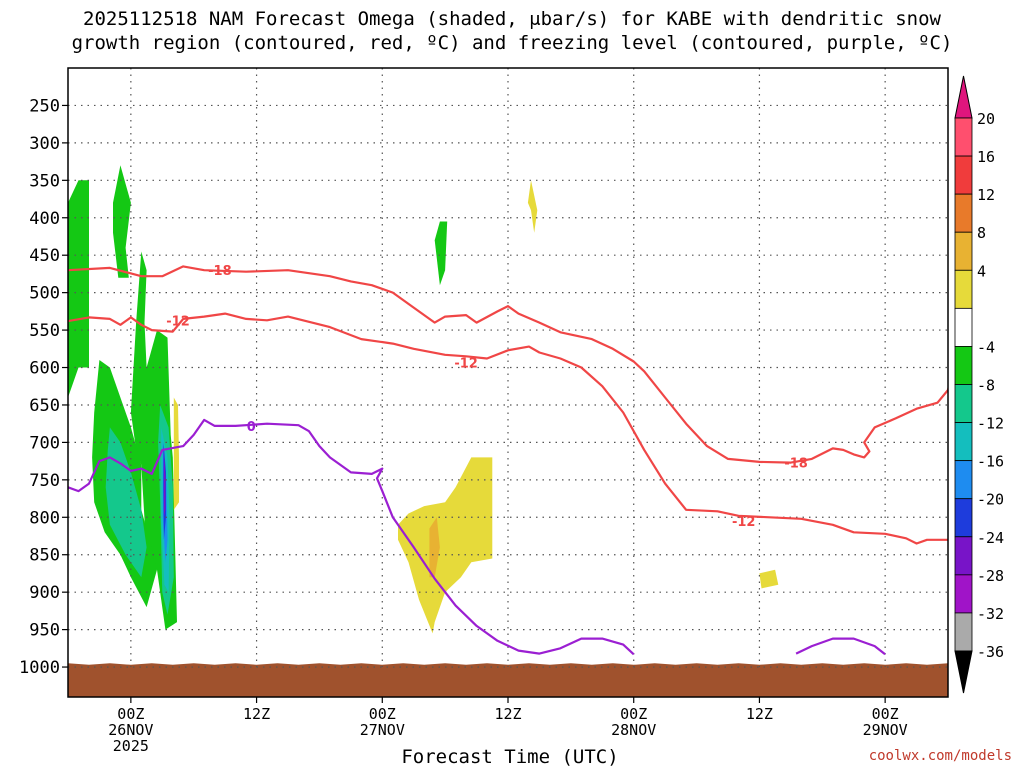  What do you see at coordinates (44, 443) in the screenshot?
I see `y-tick-label-700: 700` at bounding box center [44, 443].